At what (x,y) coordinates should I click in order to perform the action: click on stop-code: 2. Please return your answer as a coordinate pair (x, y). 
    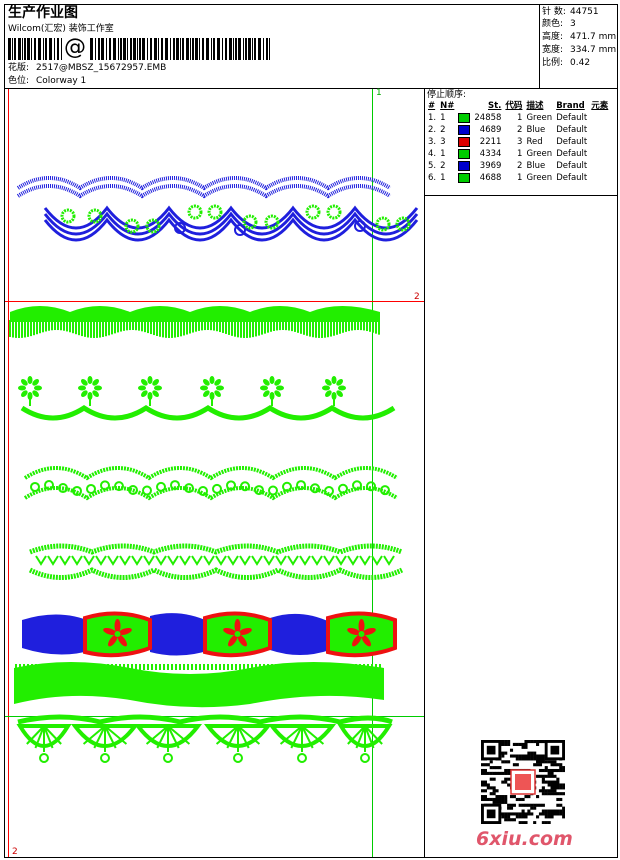
    Looking at the image, I should click on (520, 166).